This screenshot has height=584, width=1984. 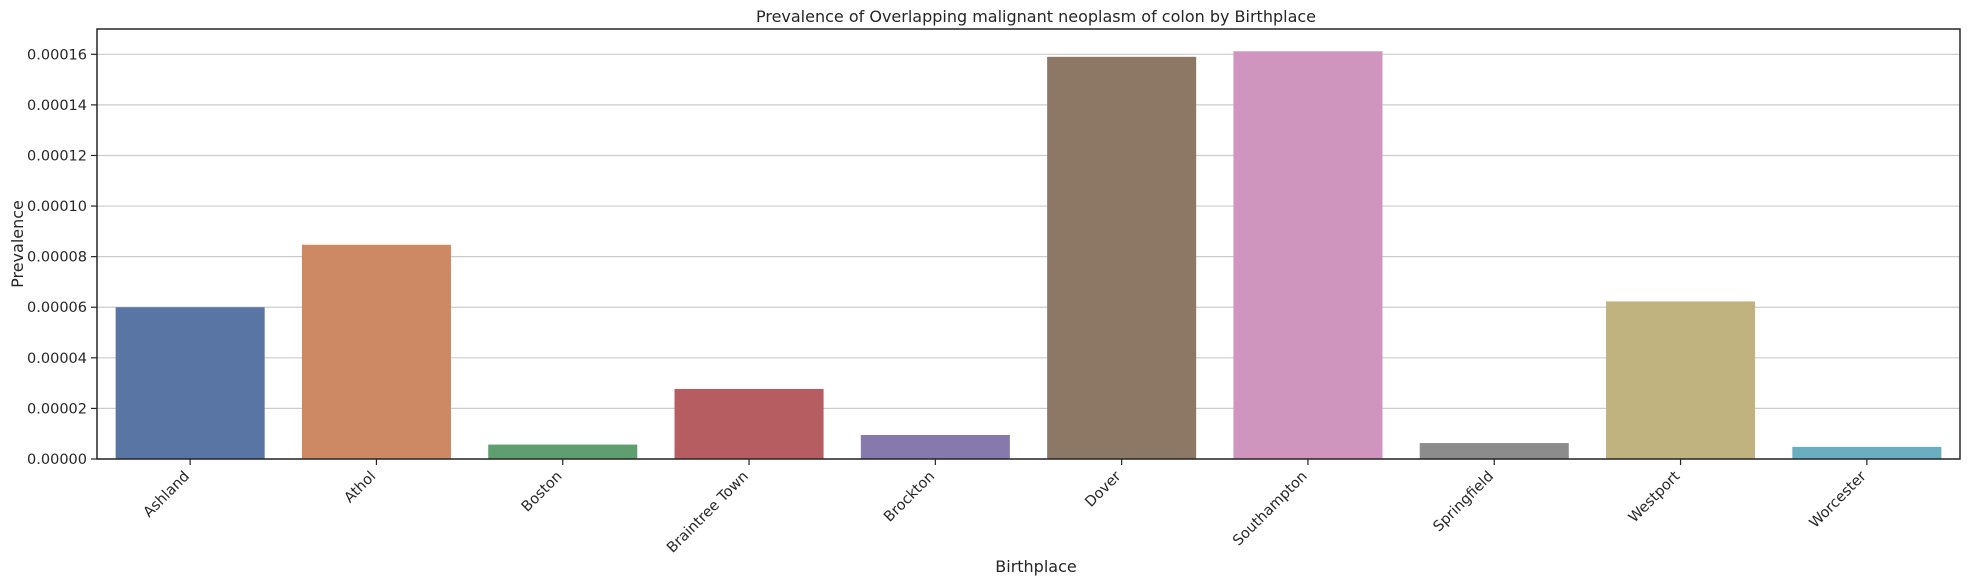 What do you see at coordinates (1270, 509) in the screenshot?
I see `x-tick-label: Southampton` at bounding box center [1270, 509].